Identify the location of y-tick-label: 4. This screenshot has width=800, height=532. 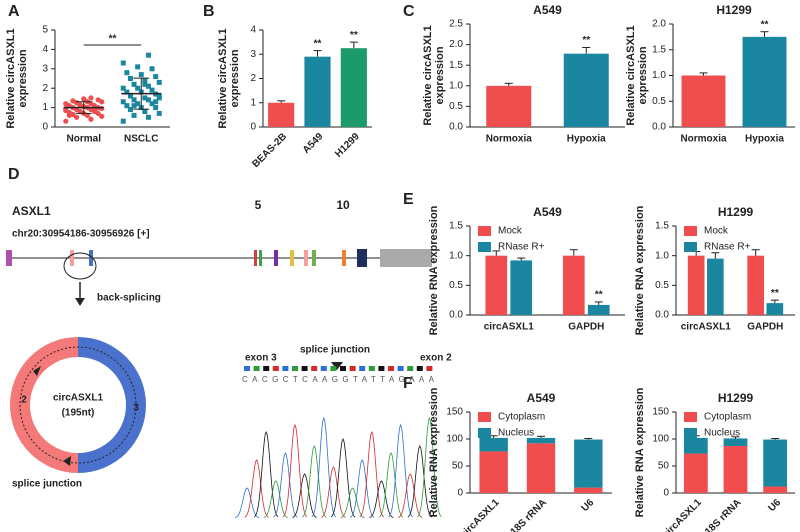
(253, 30).